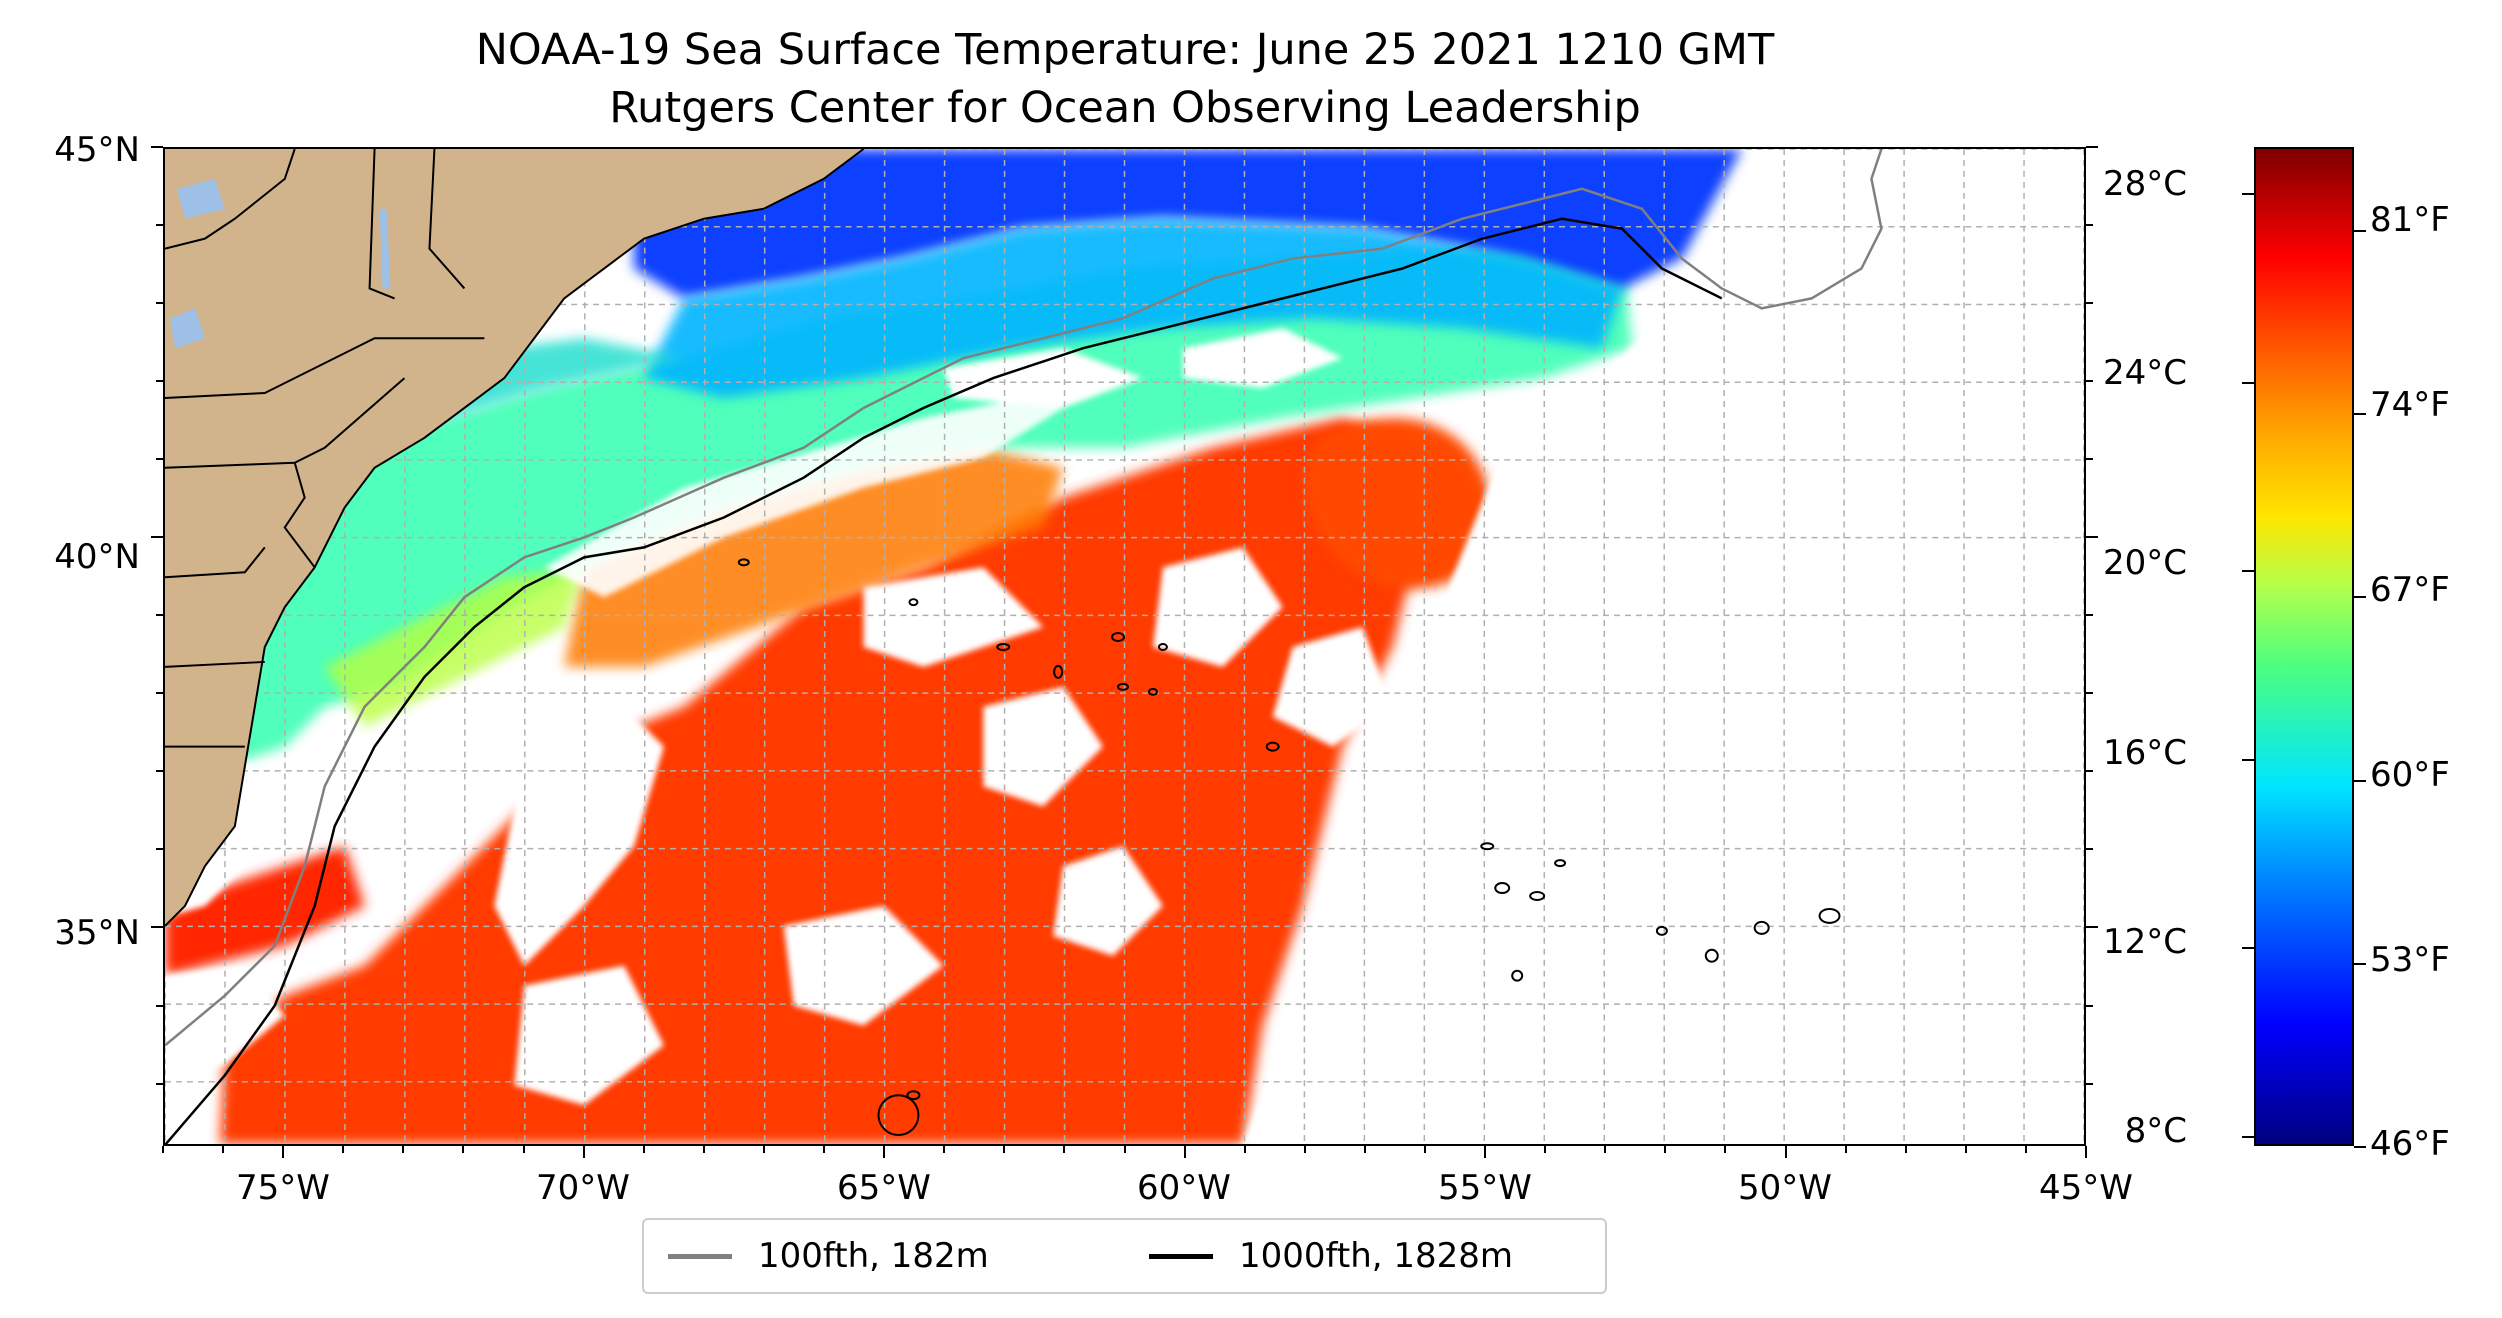 The width and height of the screenshot is (2502, 1318). I want to click on orange-water-region, so click(814, 557).